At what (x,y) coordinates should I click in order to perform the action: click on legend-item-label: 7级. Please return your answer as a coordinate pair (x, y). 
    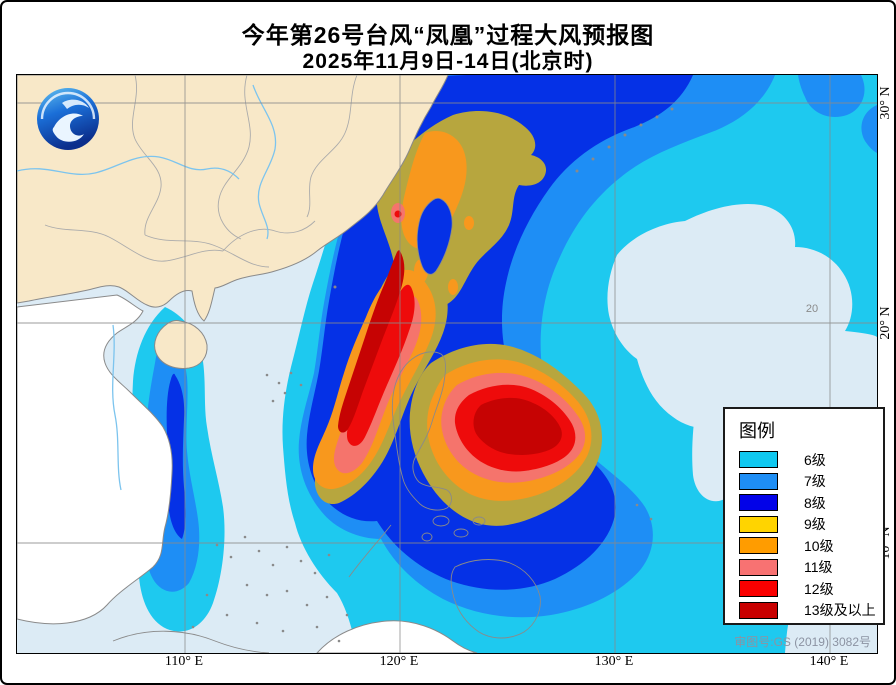
    Looking at the image, I should click on (815, 481).